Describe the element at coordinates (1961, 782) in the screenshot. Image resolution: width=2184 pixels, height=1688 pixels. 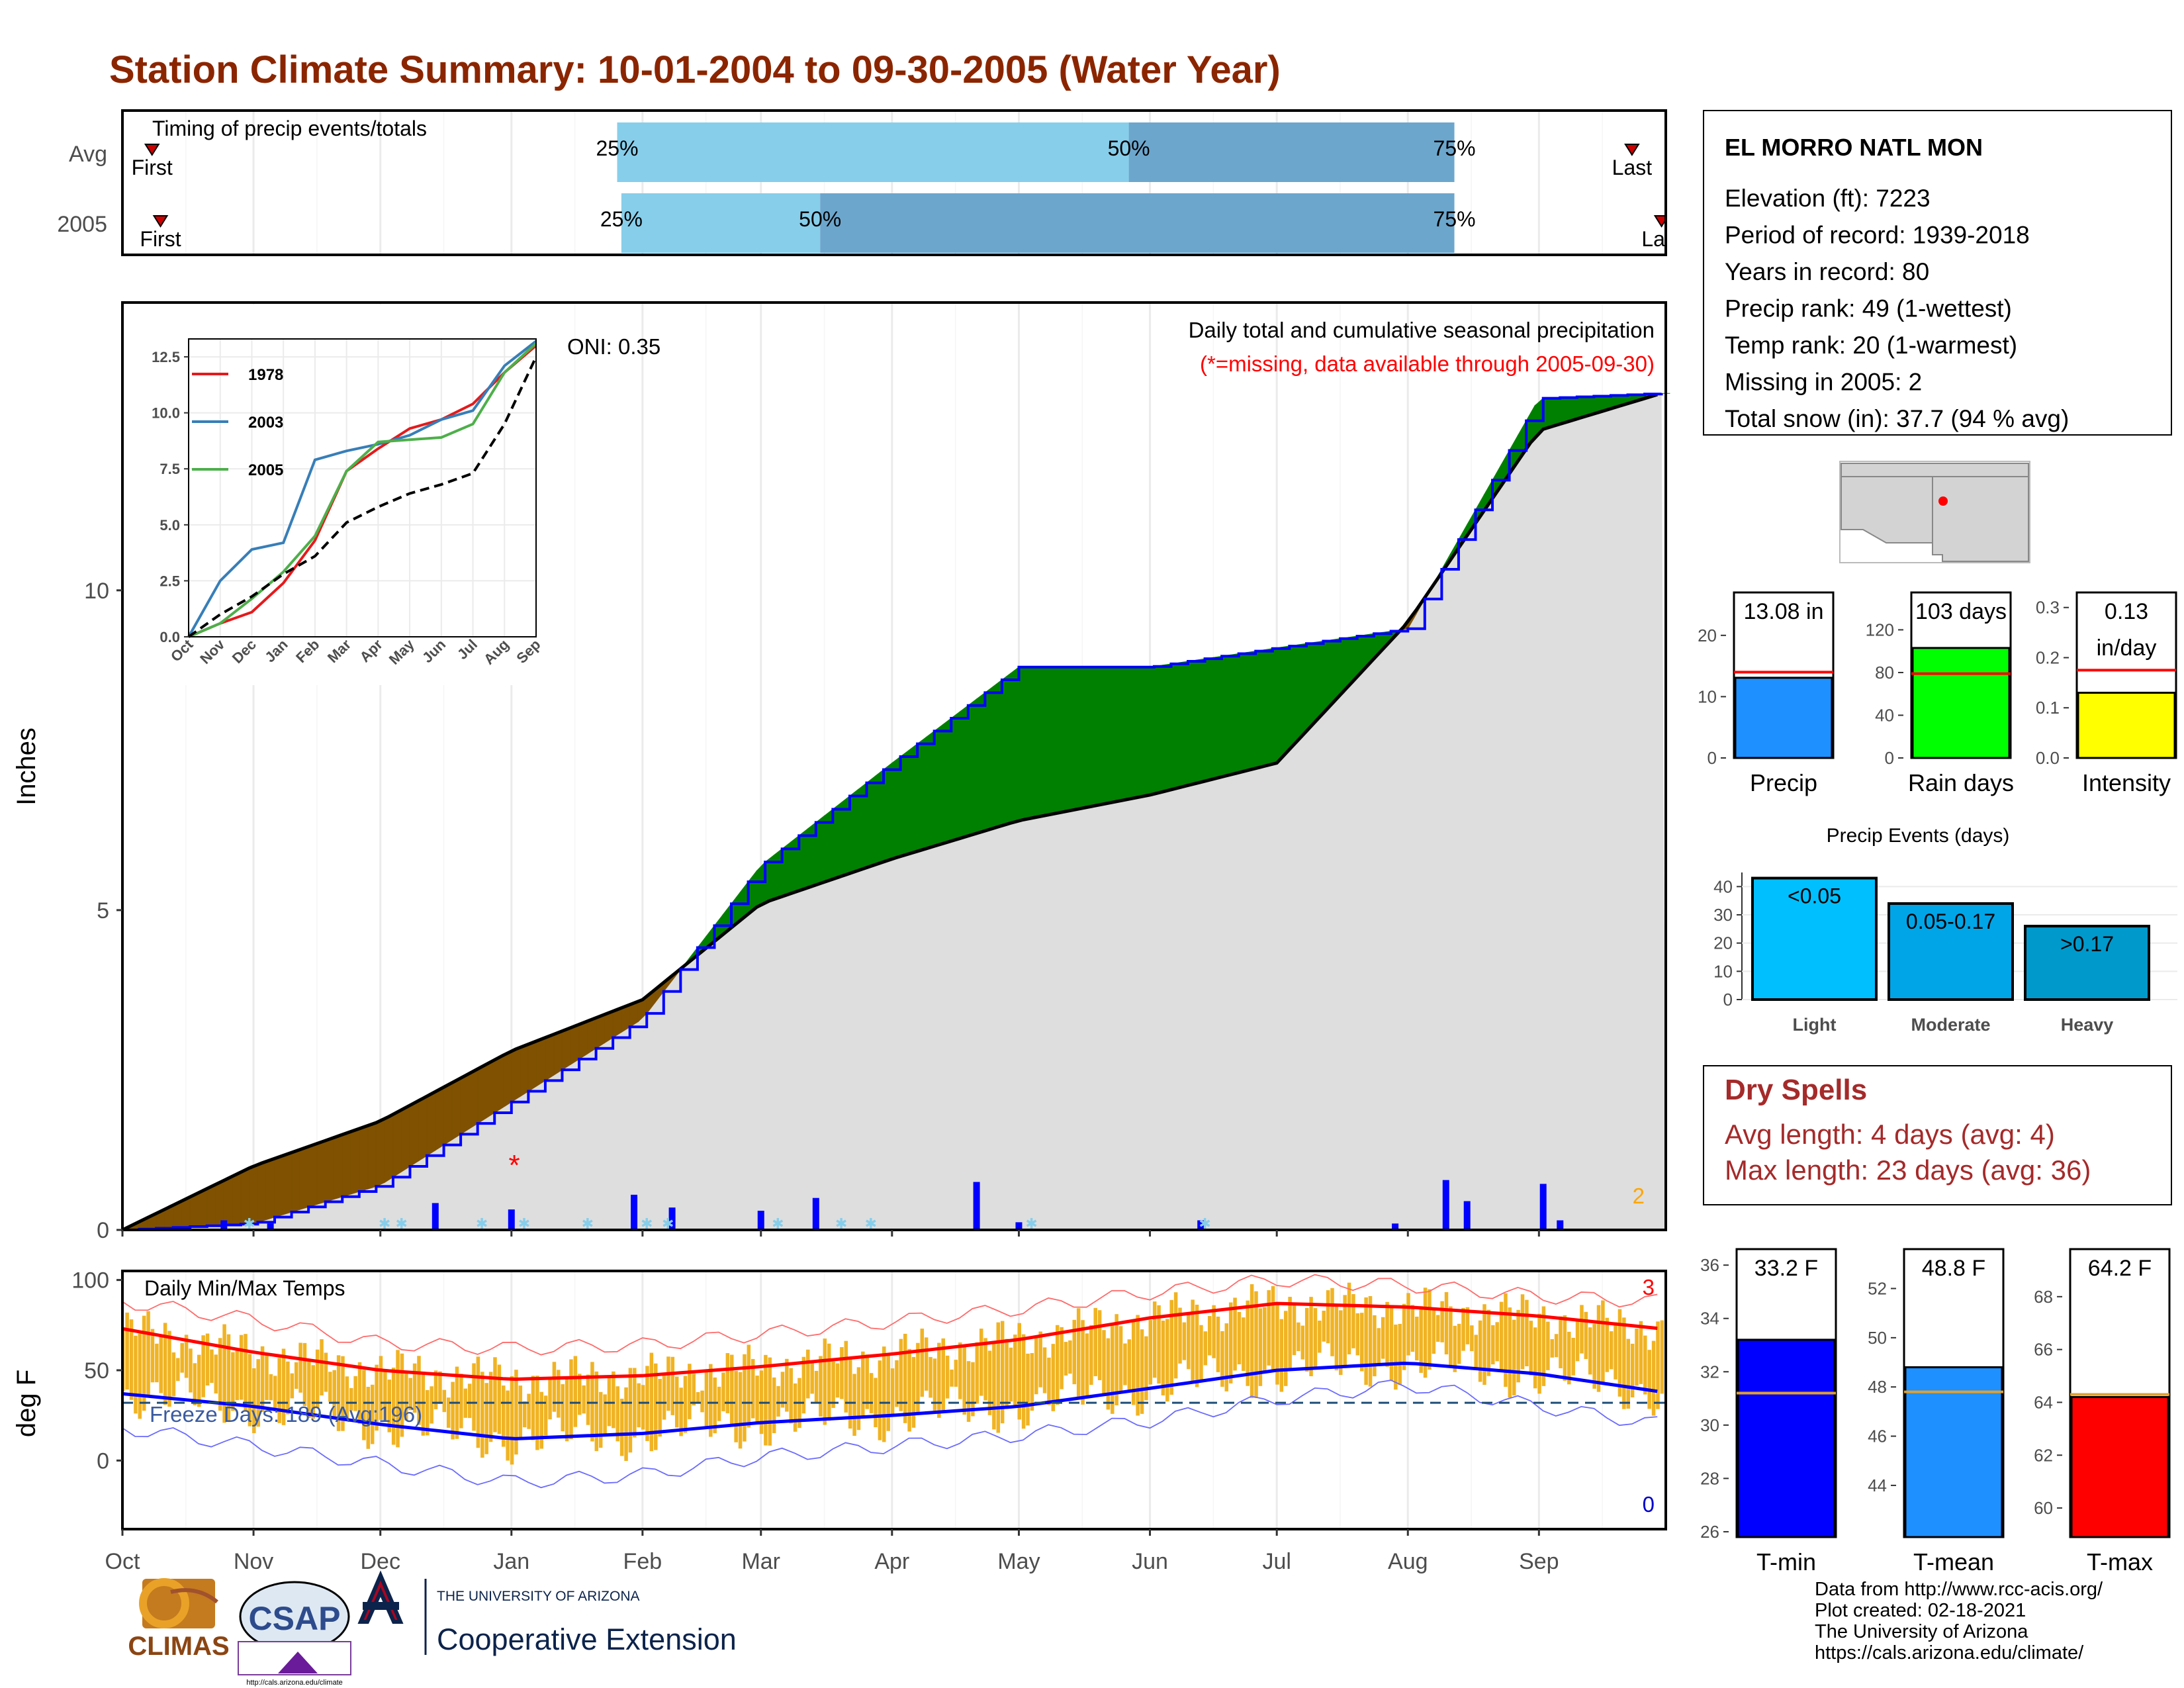
I see `stat-label: Rain days` at that location.